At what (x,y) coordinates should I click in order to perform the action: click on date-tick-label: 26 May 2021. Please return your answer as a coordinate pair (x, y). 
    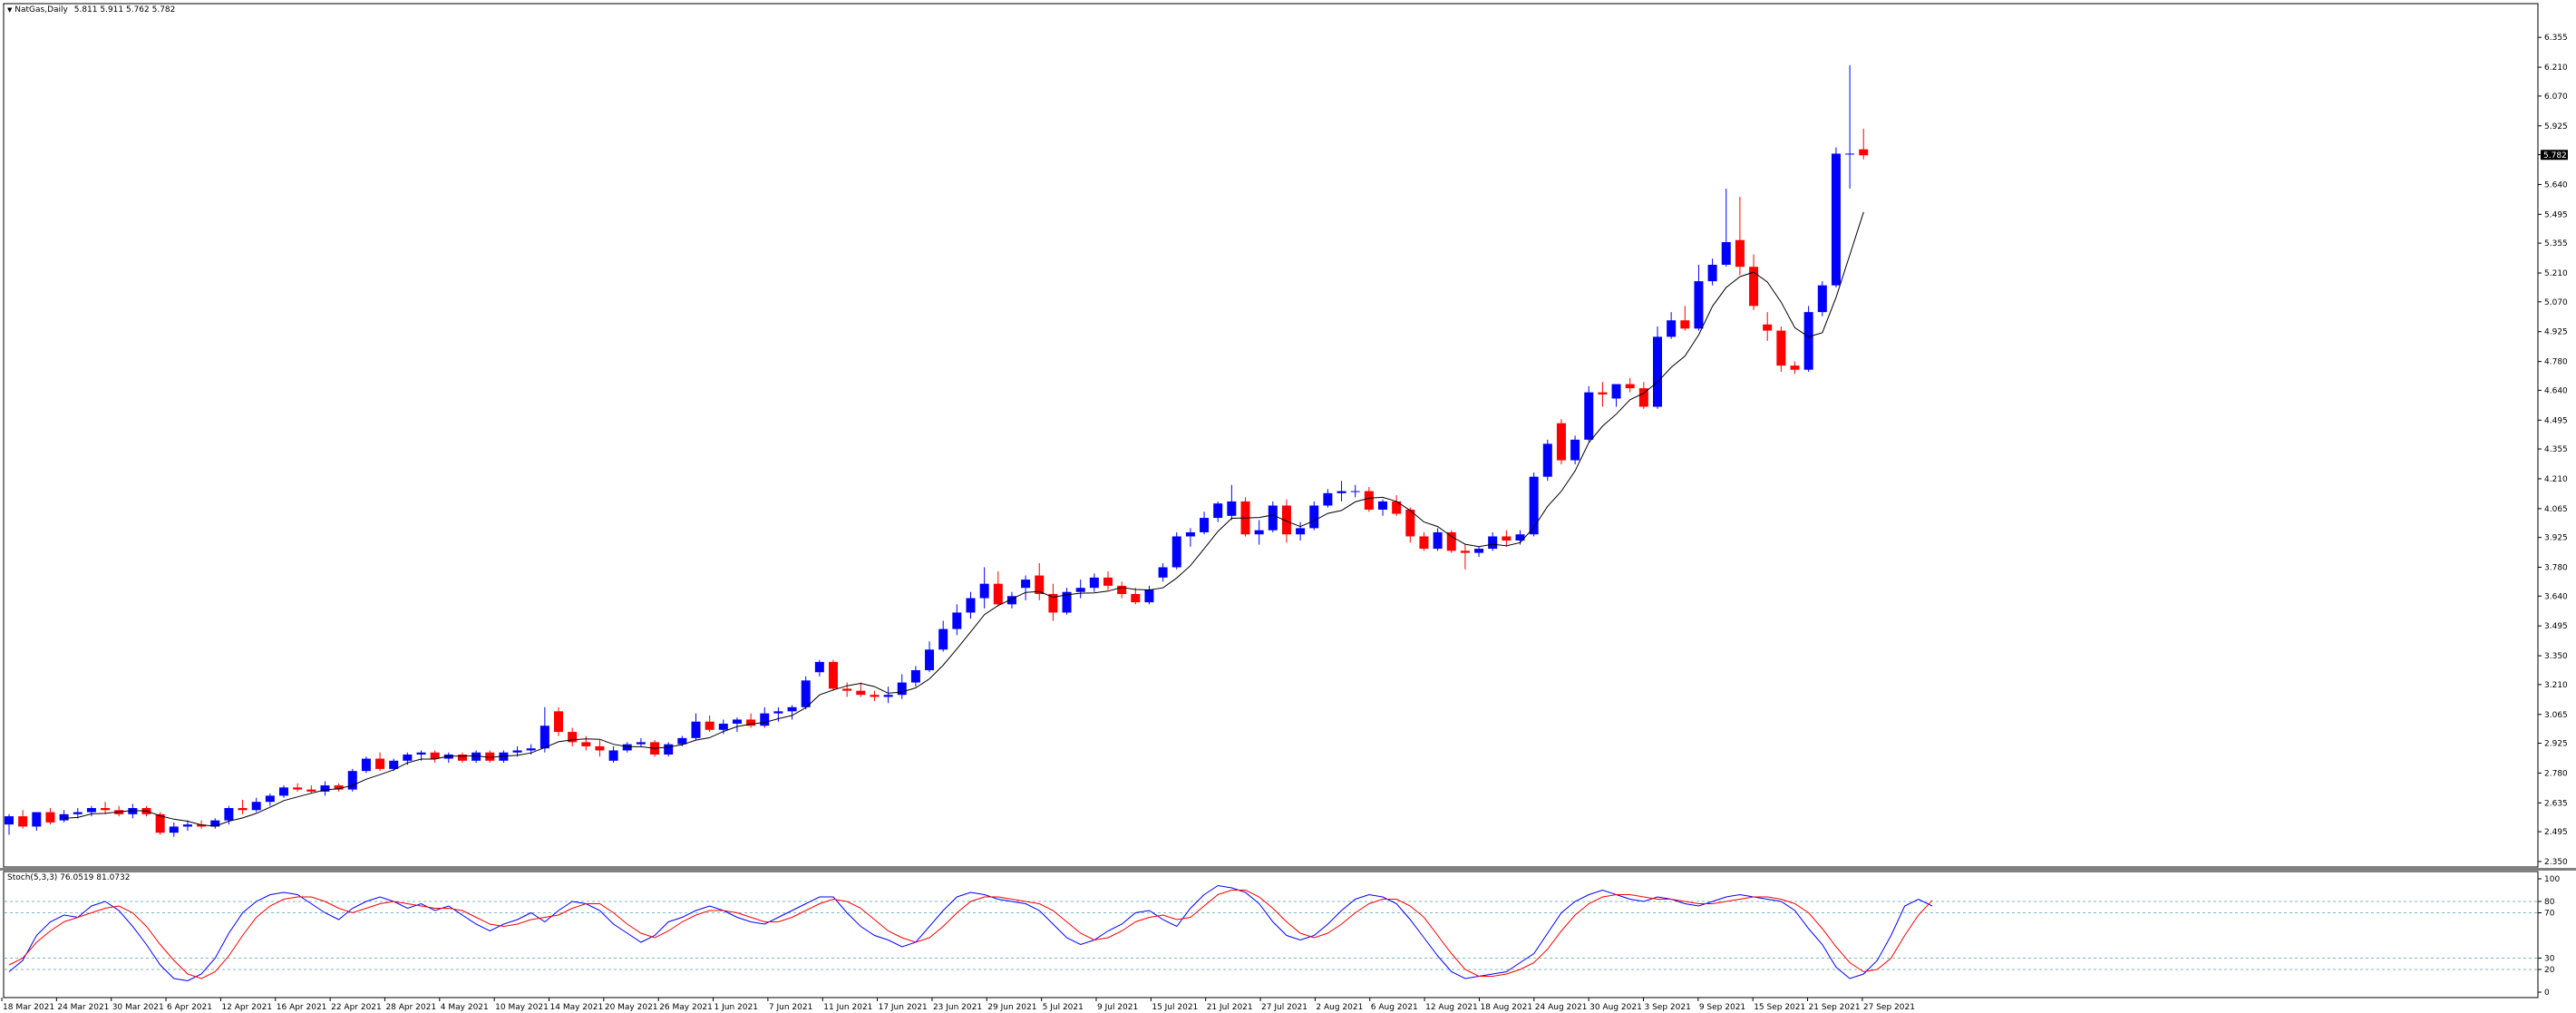
    Looking at the image, I should click on (686, 1007).